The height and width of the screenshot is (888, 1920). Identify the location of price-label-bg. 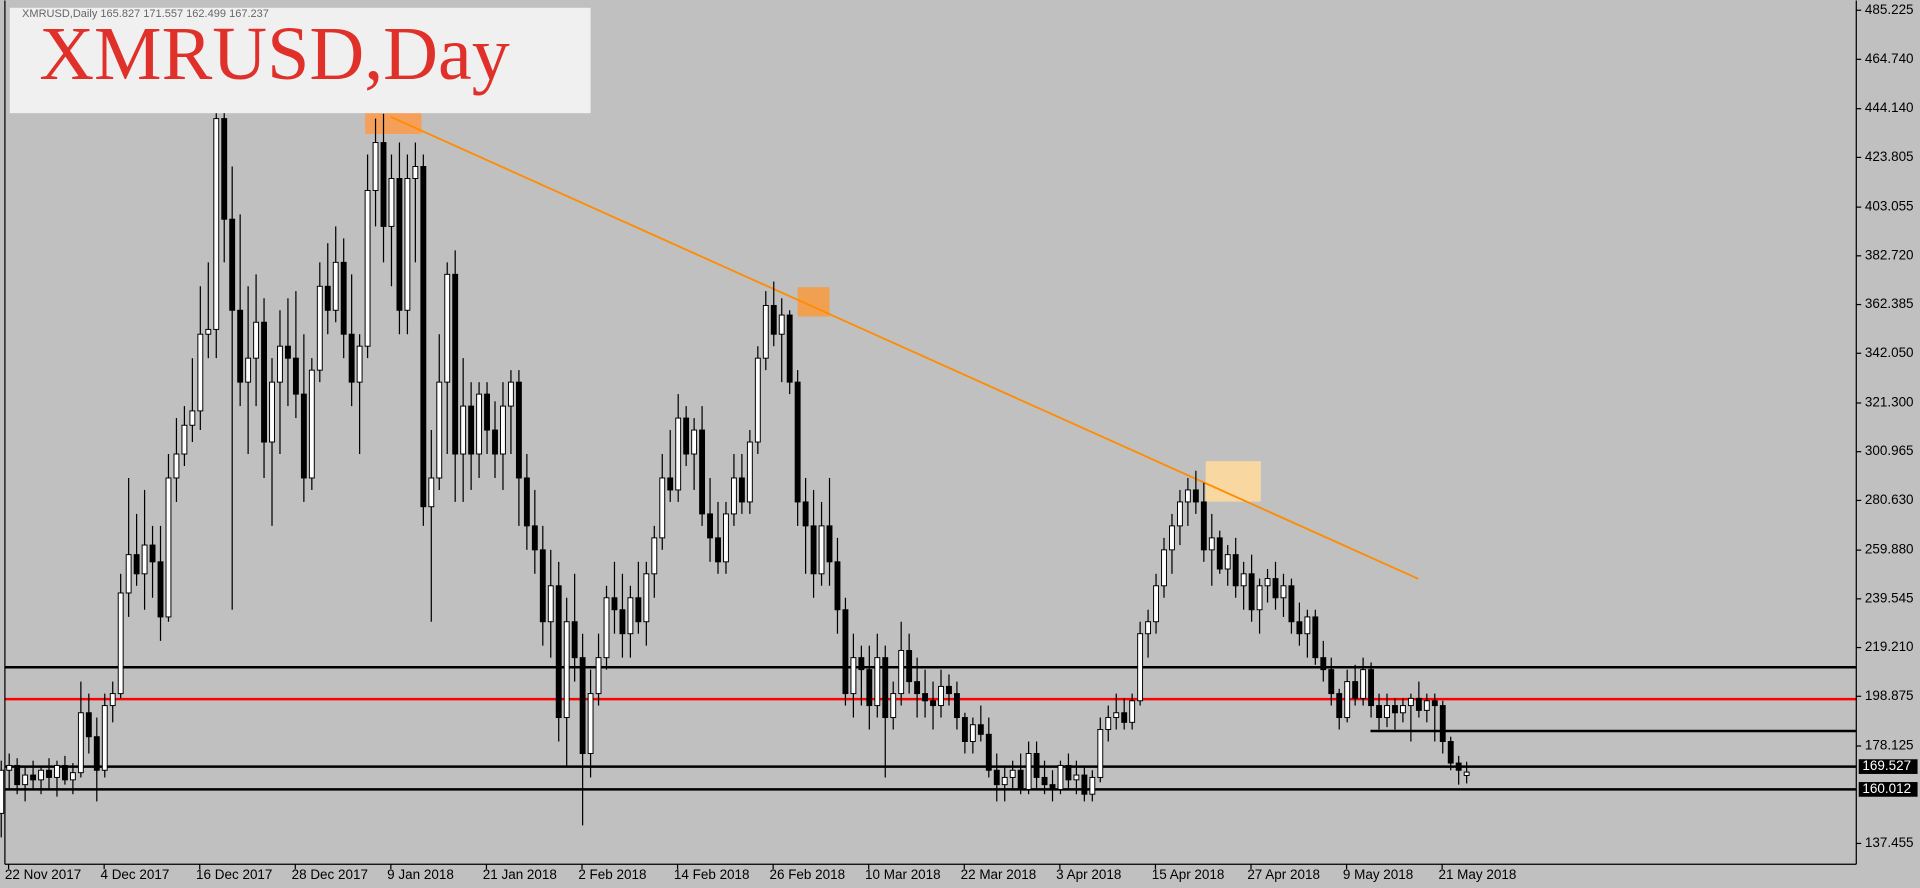
(1888, 789).